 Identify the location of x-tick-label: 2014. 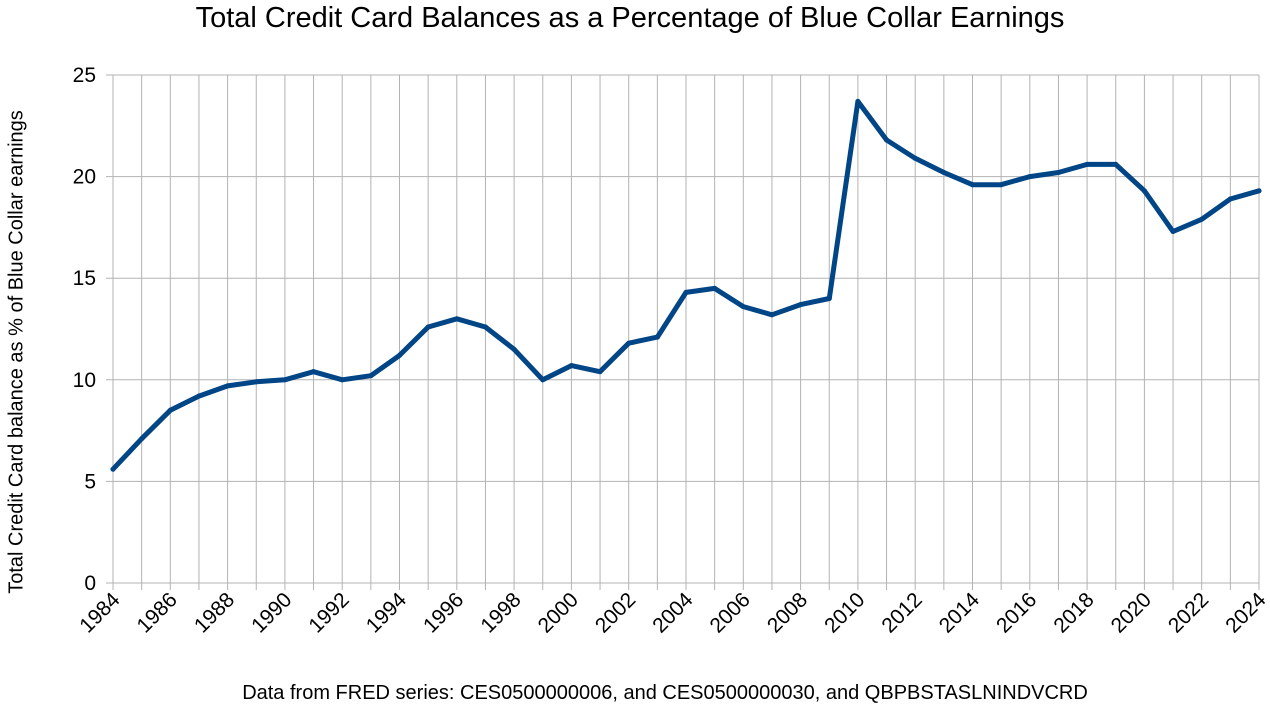
(960, 613).